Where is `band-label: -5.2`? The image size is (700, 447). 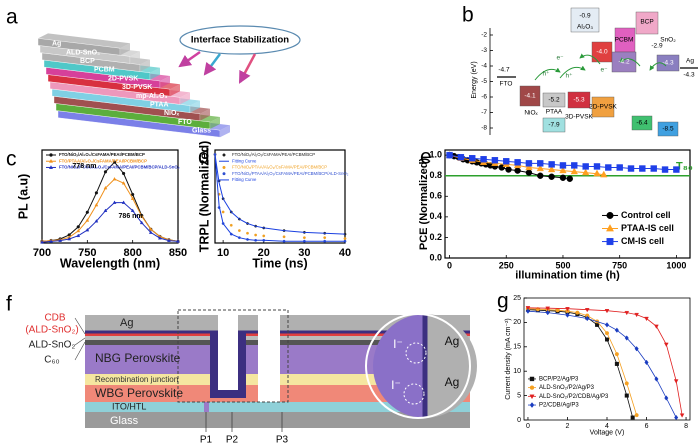 band-label: -5.2 is located at coordinates (554, 100).